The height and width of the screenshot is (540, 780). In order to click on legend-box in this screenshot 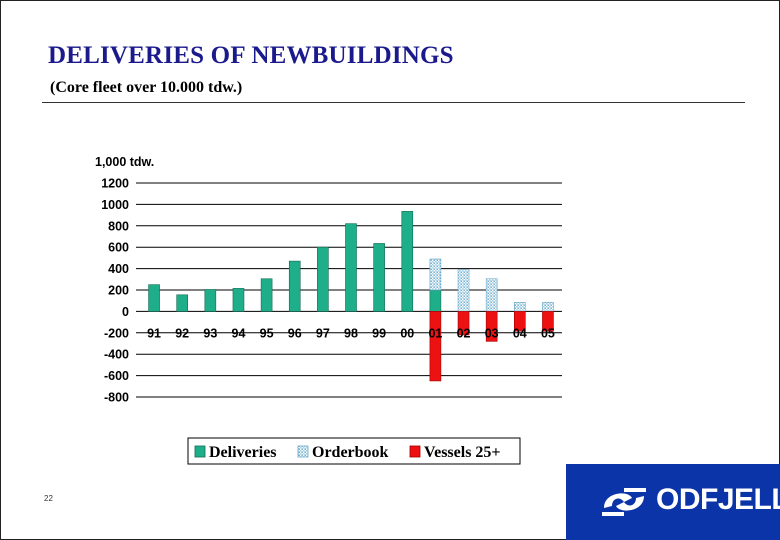, I will do `click(354, 451)`.